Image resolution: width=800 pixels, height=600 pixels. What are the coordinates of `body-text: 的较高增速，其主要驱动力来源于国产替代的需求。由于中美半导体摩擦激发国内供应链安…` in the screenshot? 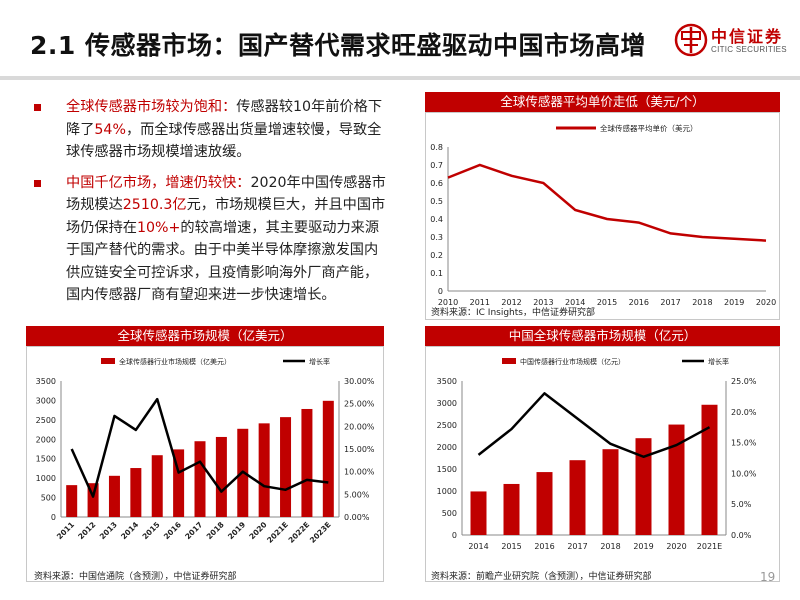 It's located at (223, 261).